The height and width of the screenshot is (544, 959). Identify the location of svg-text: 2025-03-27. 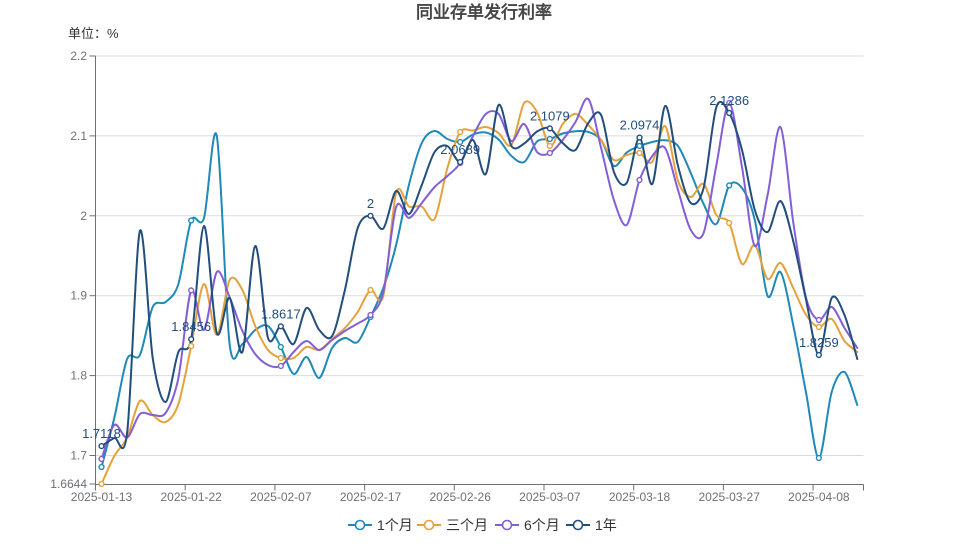
(729, 497).